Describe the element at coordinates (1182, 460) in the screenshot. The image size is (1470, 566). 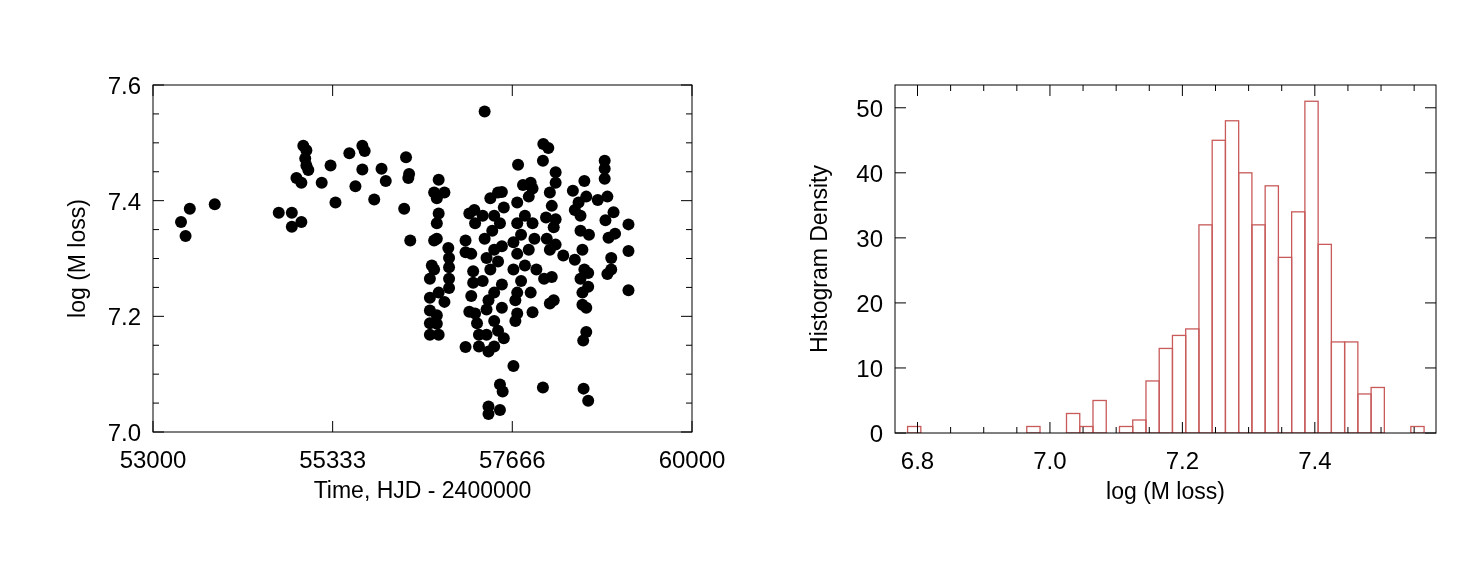
I see `x-tick-label: 7.2` at that location.